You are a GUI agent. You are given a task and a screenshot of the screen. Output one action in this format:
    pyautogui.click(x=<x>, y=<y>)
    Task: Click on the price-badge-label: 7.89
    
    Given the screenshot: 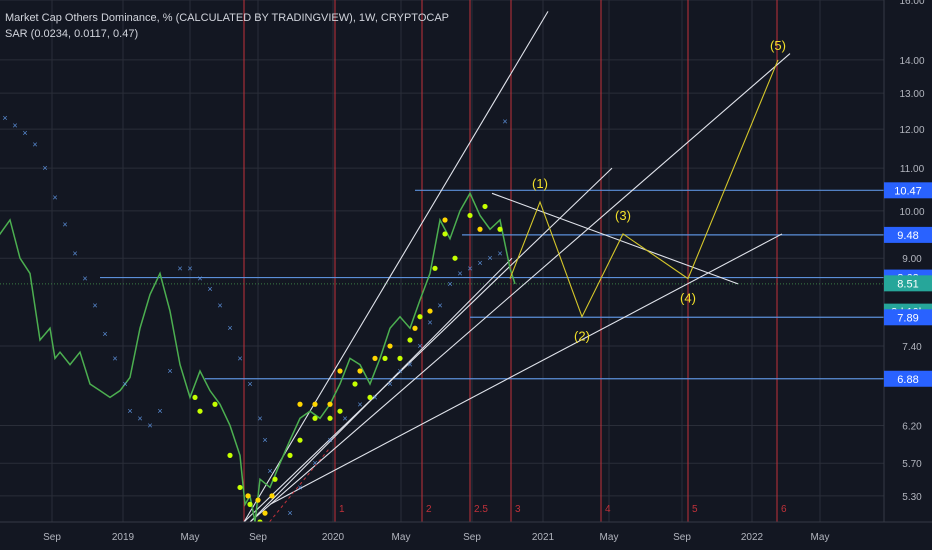 What is the action you would take?
    pyautogui.click(x=907, y=318)
    